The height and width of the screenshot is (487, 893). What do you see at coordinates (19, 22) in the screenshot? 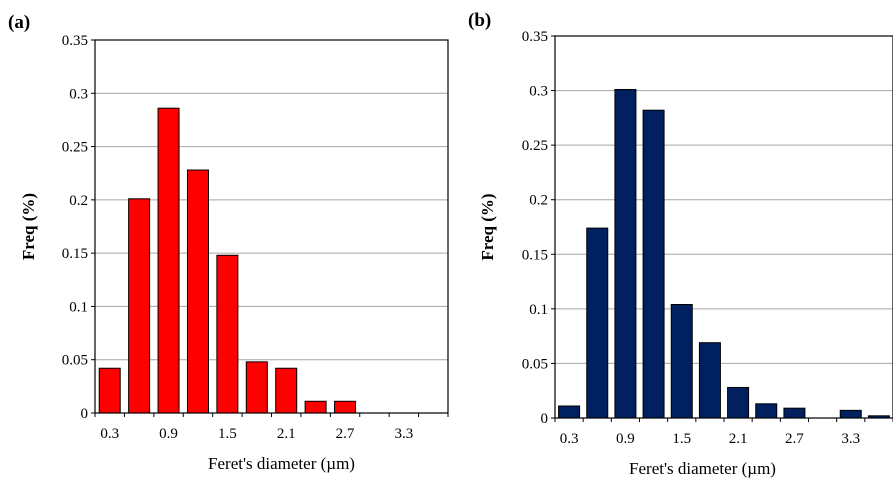
I see `panel-label: (a)` at bounding box center [19, 22].